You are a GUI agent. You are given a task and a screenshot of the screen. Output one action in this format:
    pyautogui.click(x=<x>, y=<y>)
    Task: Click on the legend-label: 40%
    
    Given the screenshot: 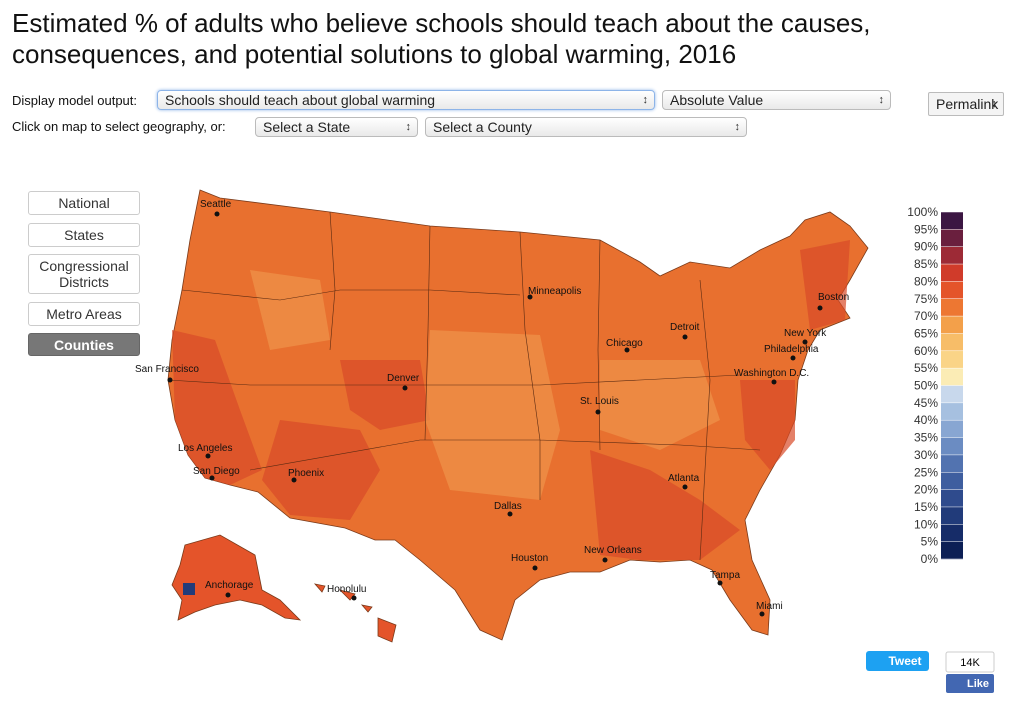 What is the action you would take?
    pyautogui.click(x=926, y=420)
    